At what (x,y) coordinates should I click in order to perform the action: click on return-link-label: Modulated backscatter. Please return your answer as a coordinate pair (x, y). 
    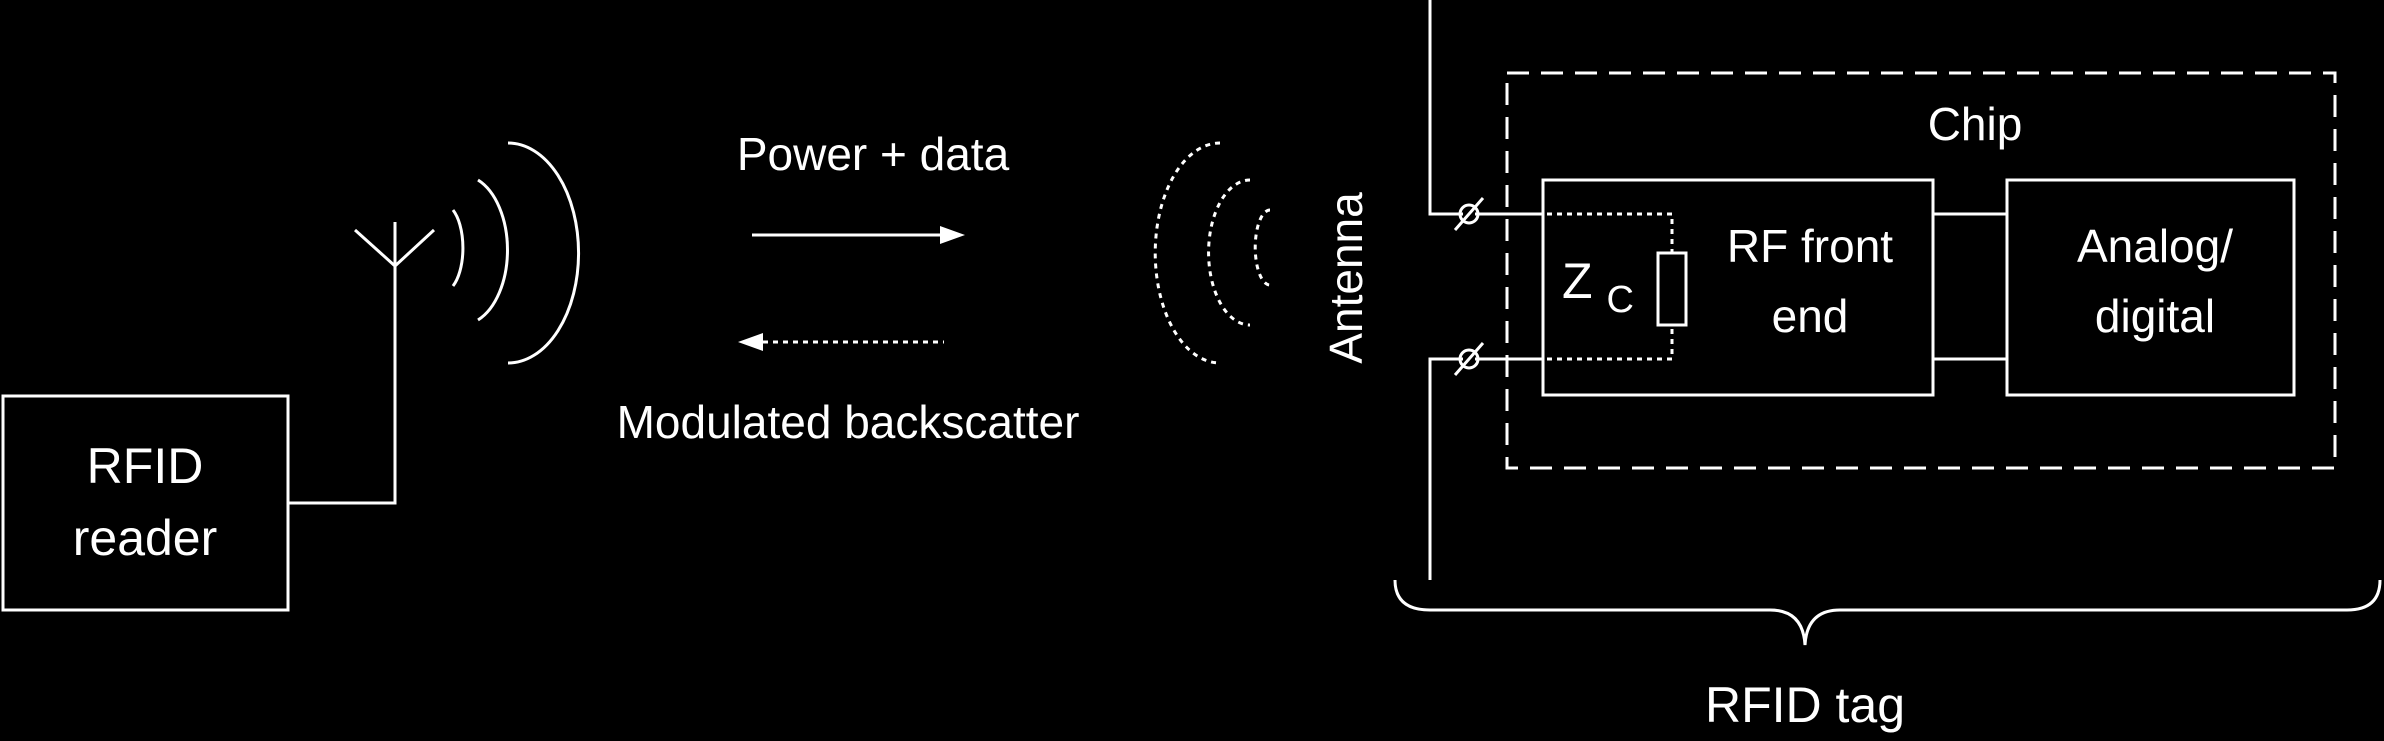
    Looking at the image, I should click on (848, 422).